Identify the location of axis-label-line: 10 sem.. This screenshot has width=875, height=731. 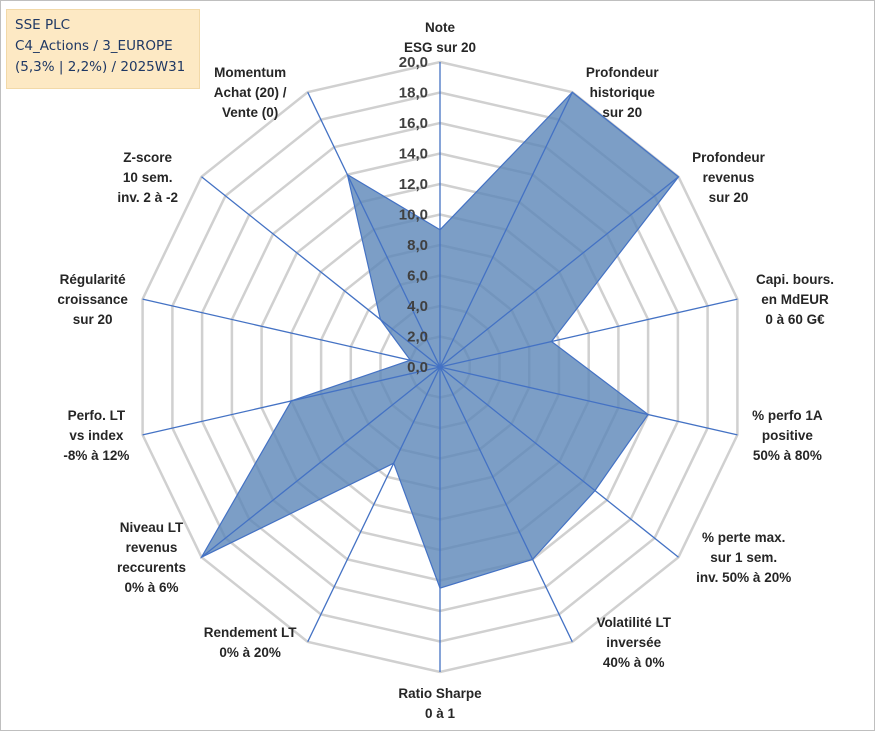
(148, 177).